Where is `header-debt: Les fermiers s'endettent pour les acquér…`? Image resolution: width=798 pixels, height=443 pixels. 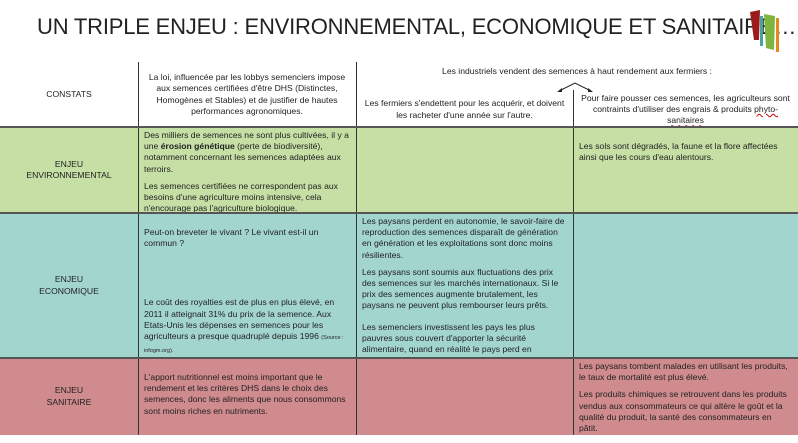 header-debt: Les fermiers s'endettent pour les acquér… is located at coordinates (464, 109).